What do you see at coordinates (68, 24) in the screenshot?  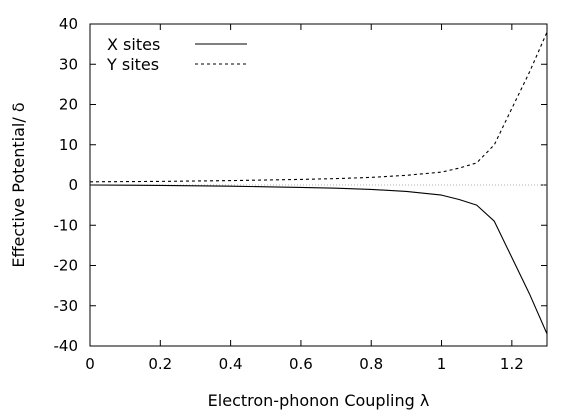 I see `y-tick-label: 40` at bounding box center [68, 24].